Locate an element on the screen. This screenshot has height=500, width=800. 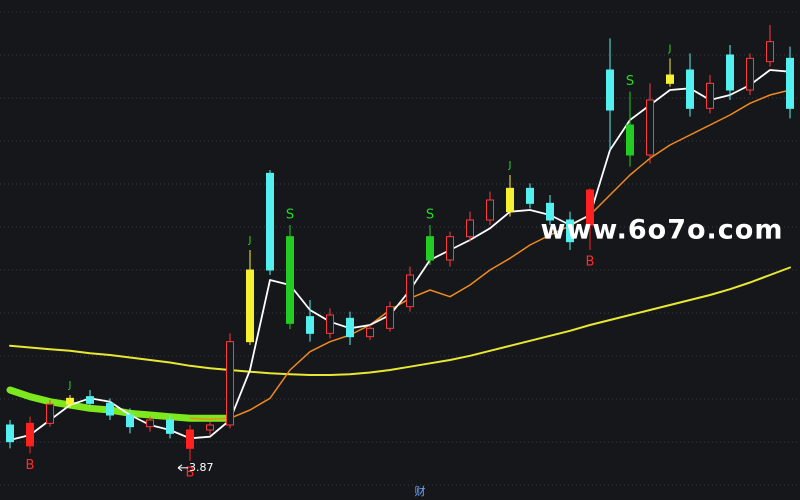
low-marker-label: 3.87 is located at coordinates (201, 467).